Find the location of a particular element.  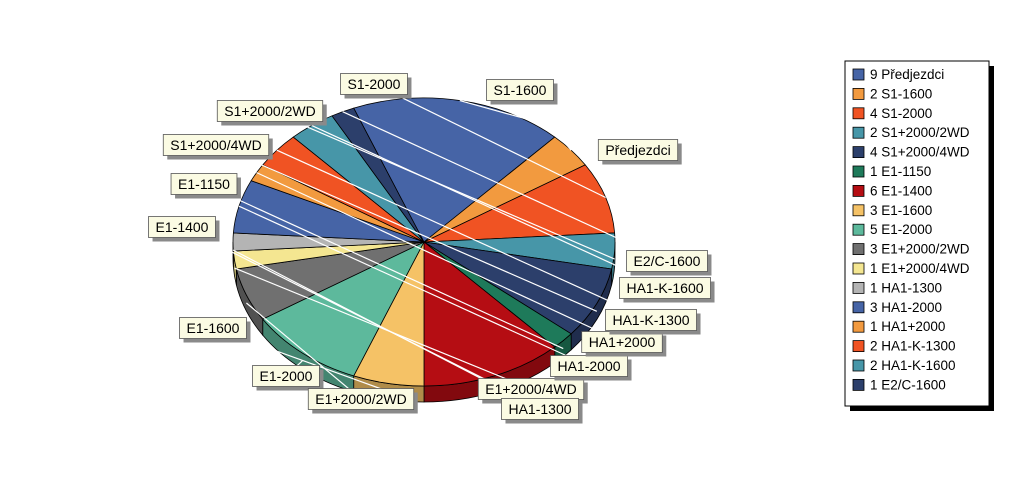

slice-s1-plus-2000-4wd is located at coordinates (518, 288).